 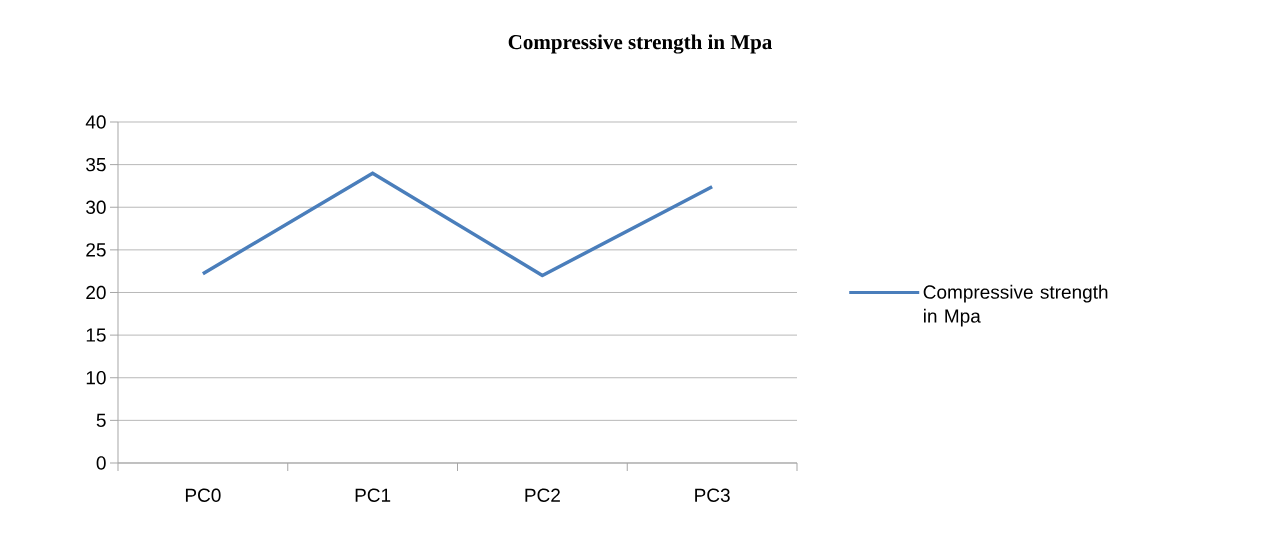 I want to click on y-tick-label: 0, so click(x=101, y=463).